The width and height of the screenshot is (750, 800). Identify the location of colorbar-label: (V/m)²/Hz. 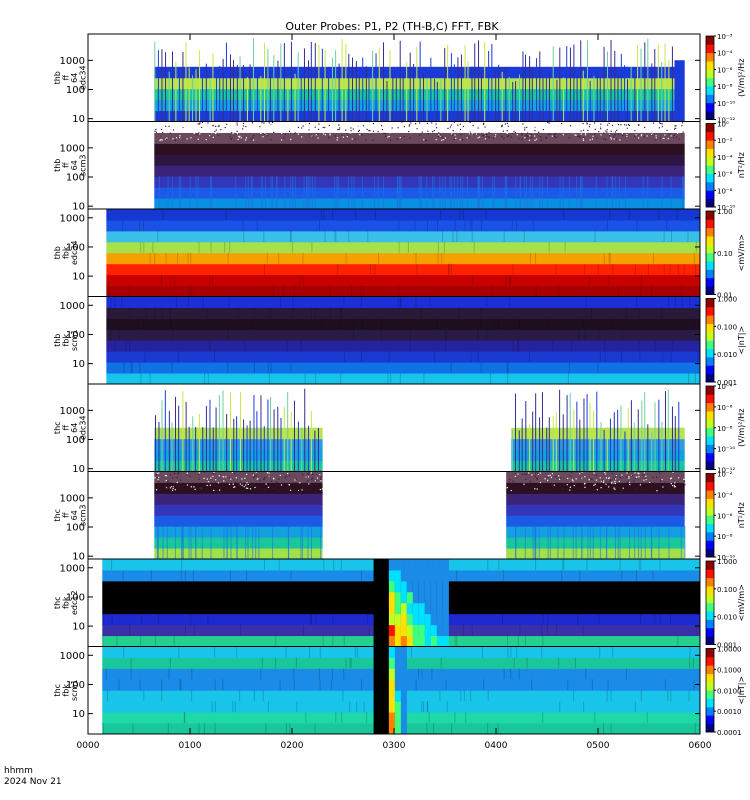
(741, 78).